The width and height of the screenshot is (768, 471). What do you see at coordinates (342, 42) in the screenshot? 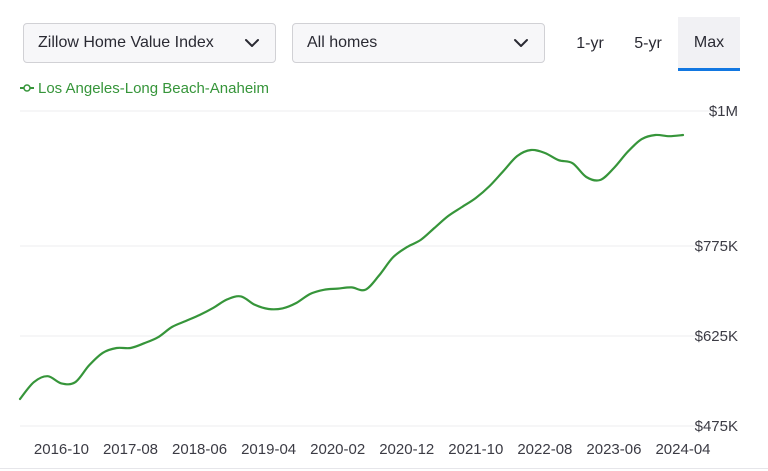
I see `home-type-select-value: All homes` at bounding box center [342, 42].